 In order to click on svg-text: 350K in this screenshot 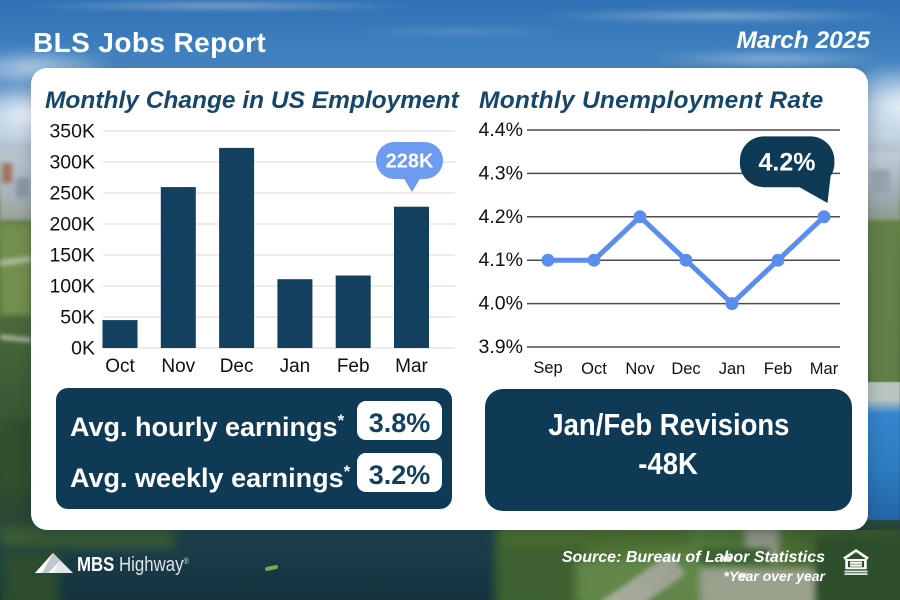, I will do `click(72, 132)`.